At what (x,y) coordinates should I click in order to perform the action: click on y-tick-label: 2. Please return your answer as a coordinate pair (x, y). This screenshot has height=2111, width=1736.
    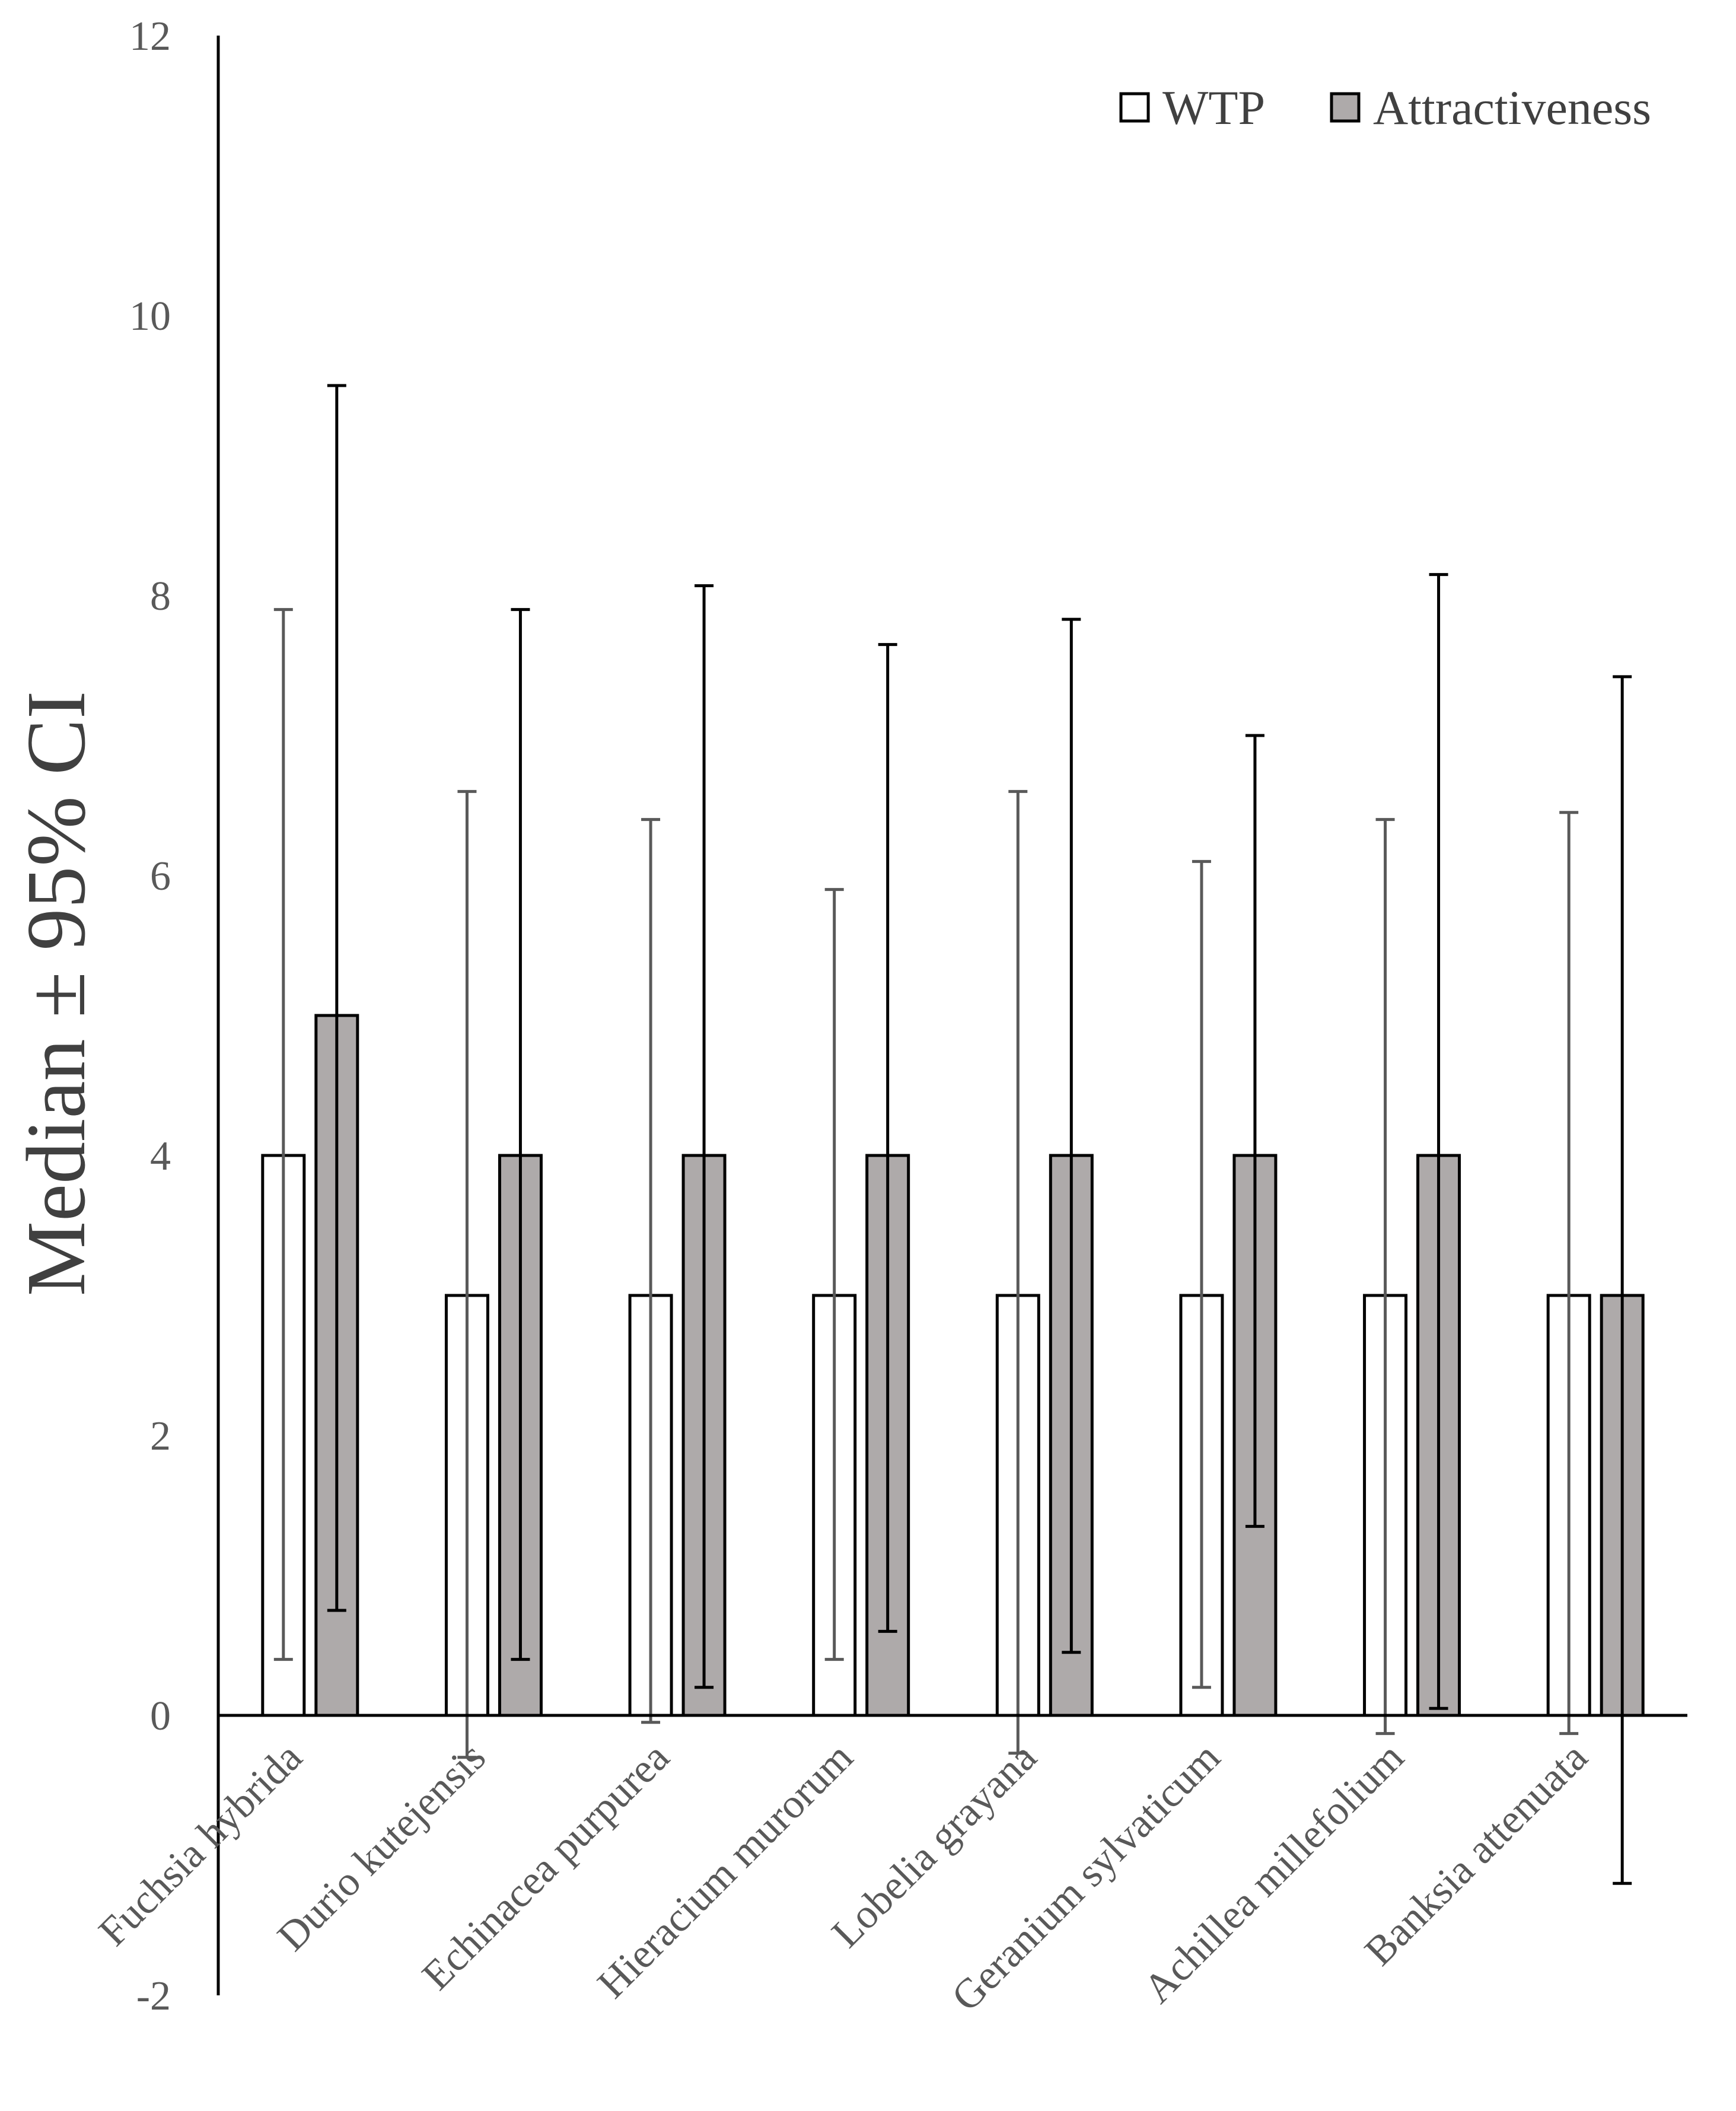
    Looking at the image, I should click on (160, 1436).